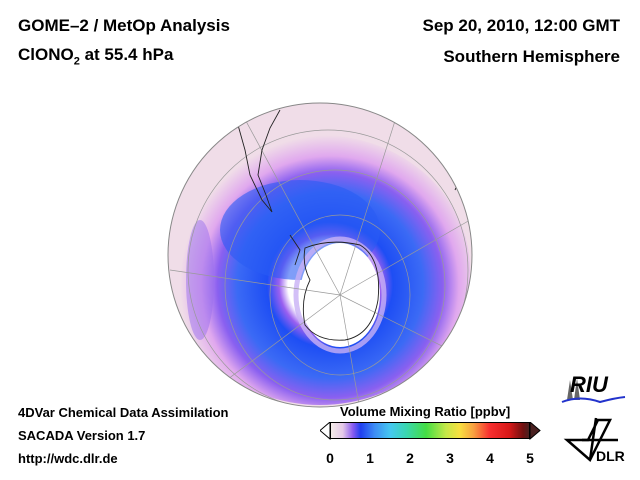 Image resolution: width=640 pixels, height=480 pixels. What do you see at coordinates (82, 435) in the screenshot?
I see `footer-line2: SACADA Version 1.7` at bounding box center [82, 435].